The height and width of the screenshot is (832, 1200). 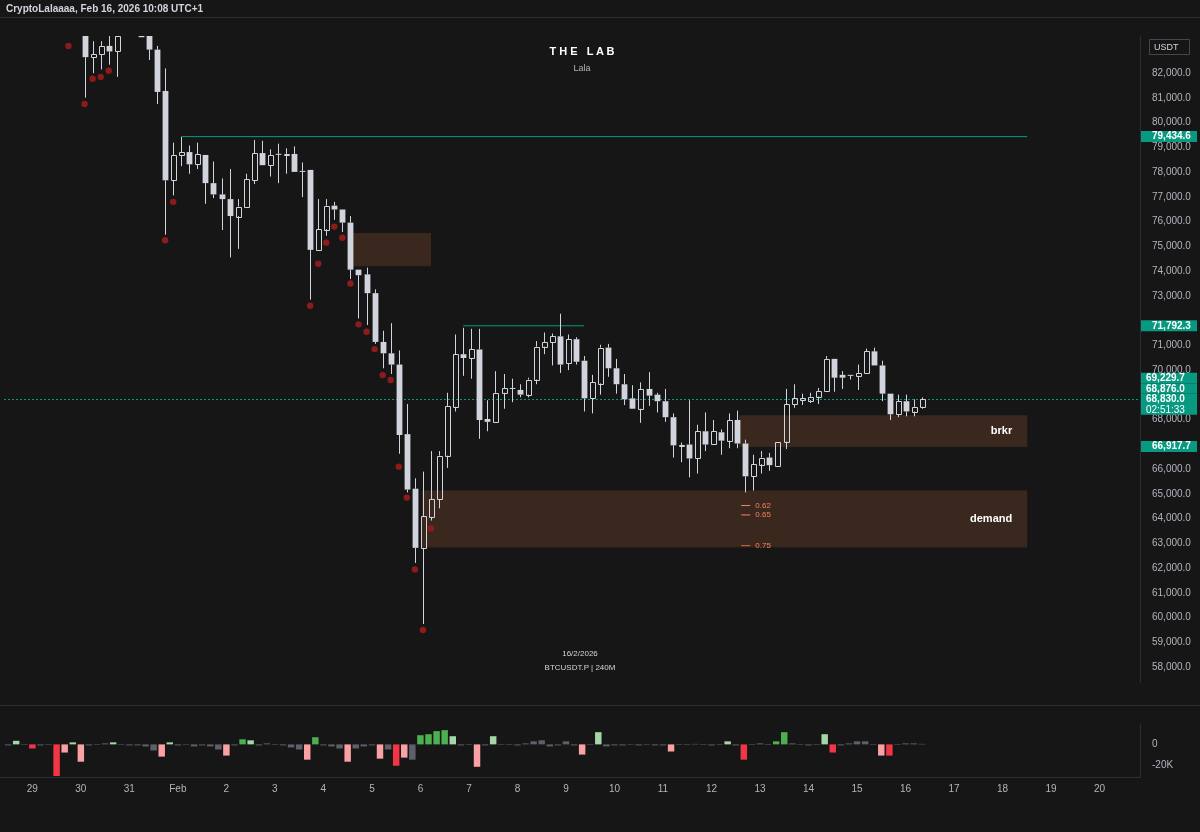 I want to click on series-label: brkr, so click(x=1001, y=429).